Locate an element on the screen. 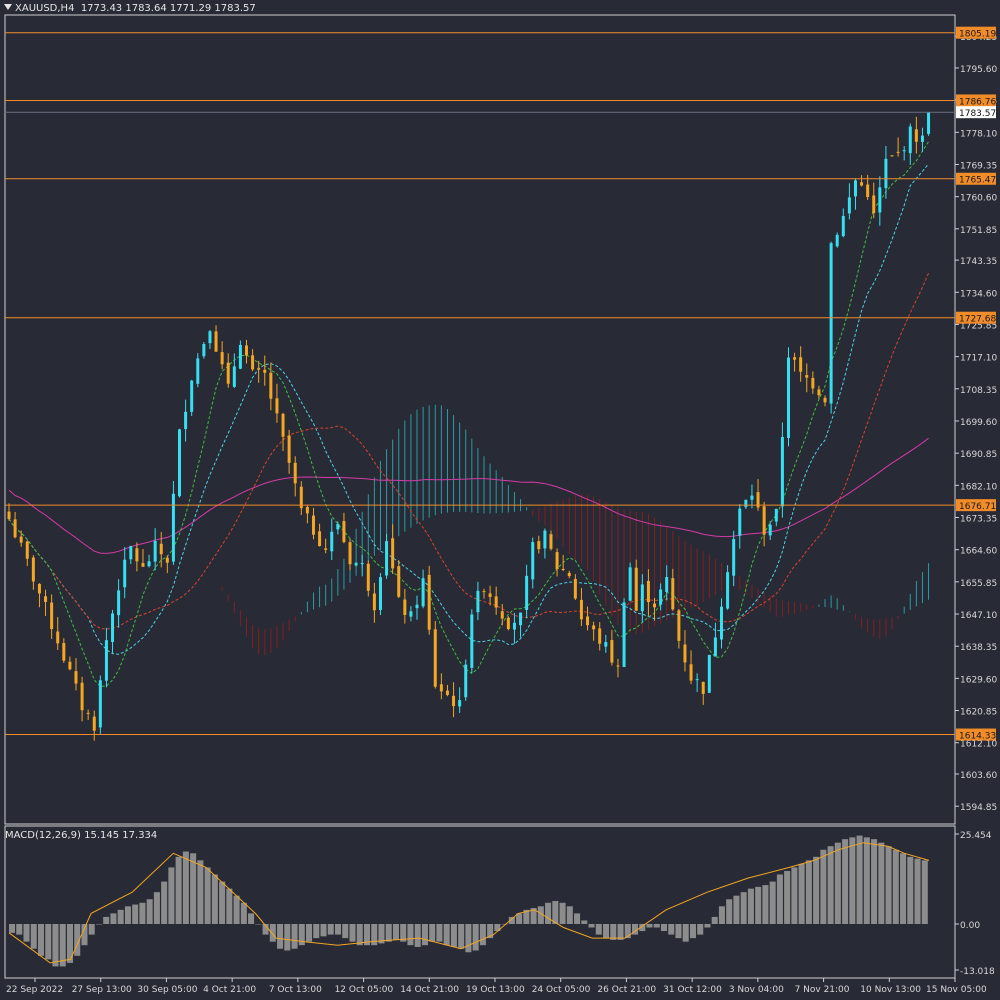 Image resolution: width=1000 pixels, height=1000 pixels. y-tick-label: 1647.10 is located at coordinates (978, 616).